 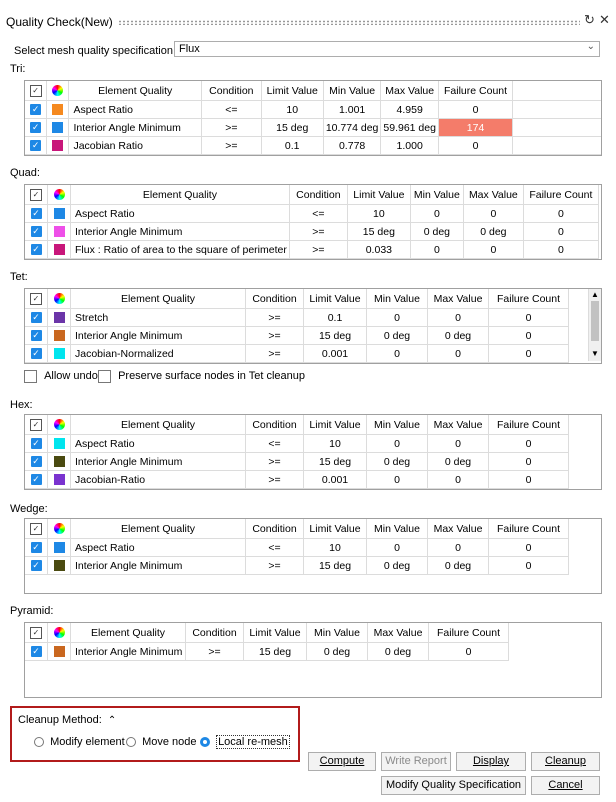 What do you see at coordinates (335, 317) in the screenshot?
I see `limit-value-cell: 0.1` at bounding box center [335, 317].